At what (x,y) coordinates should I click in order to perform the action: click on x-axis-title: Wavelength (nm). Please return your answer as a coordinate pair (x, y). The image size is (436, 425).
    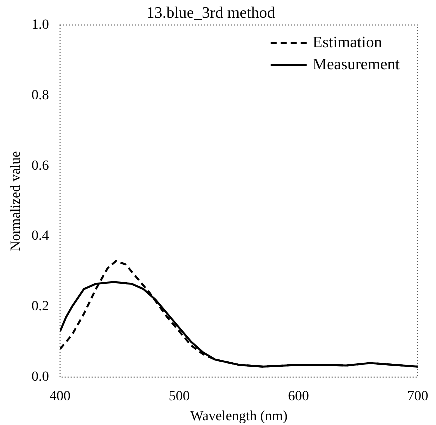
    Looking at the image, I should click on (239, 416).